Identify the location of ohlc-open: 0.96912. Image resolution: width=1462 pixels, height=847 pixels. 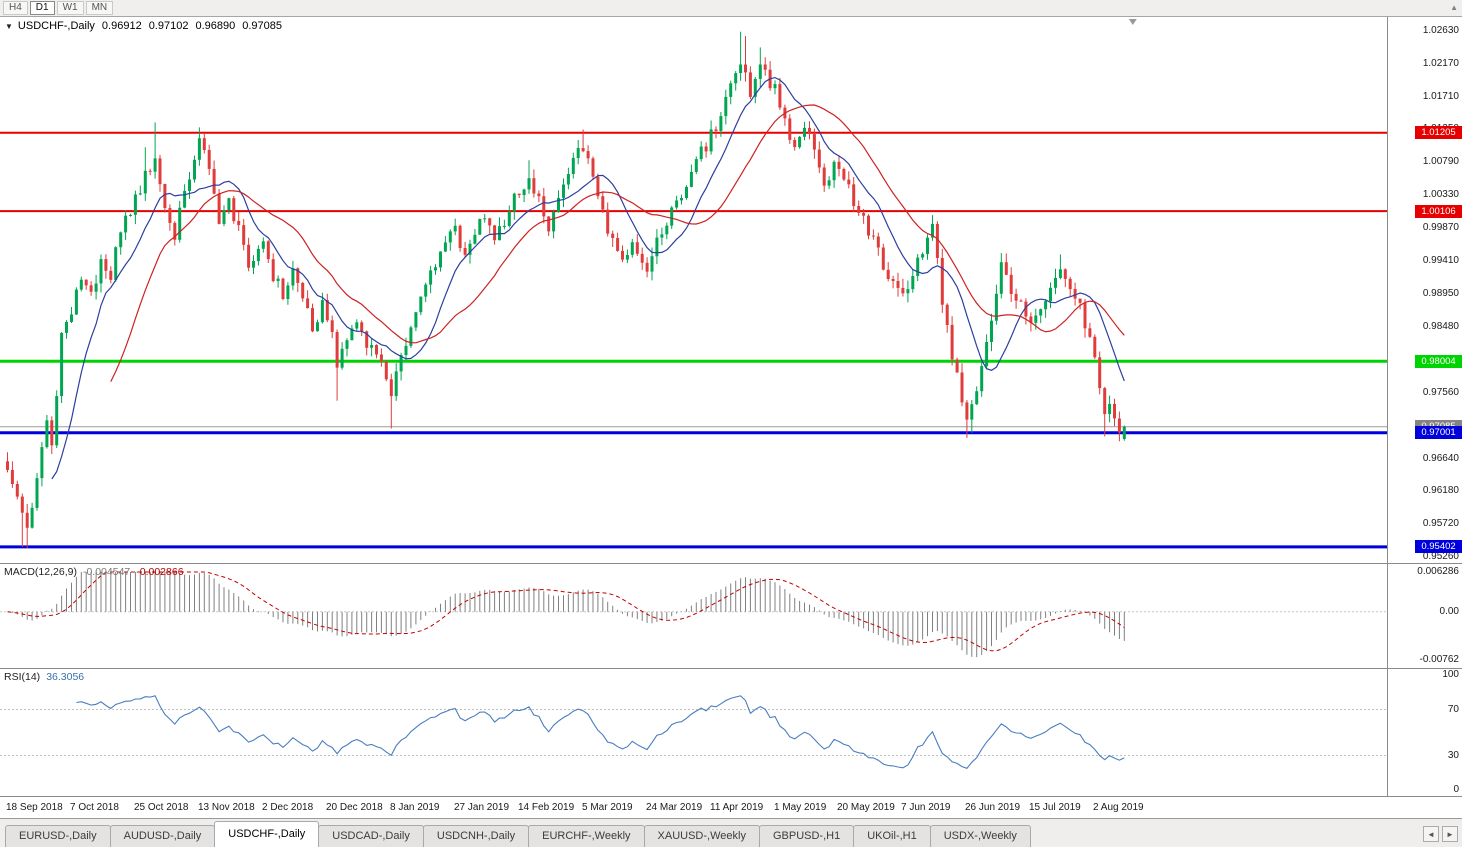
(121, 26).